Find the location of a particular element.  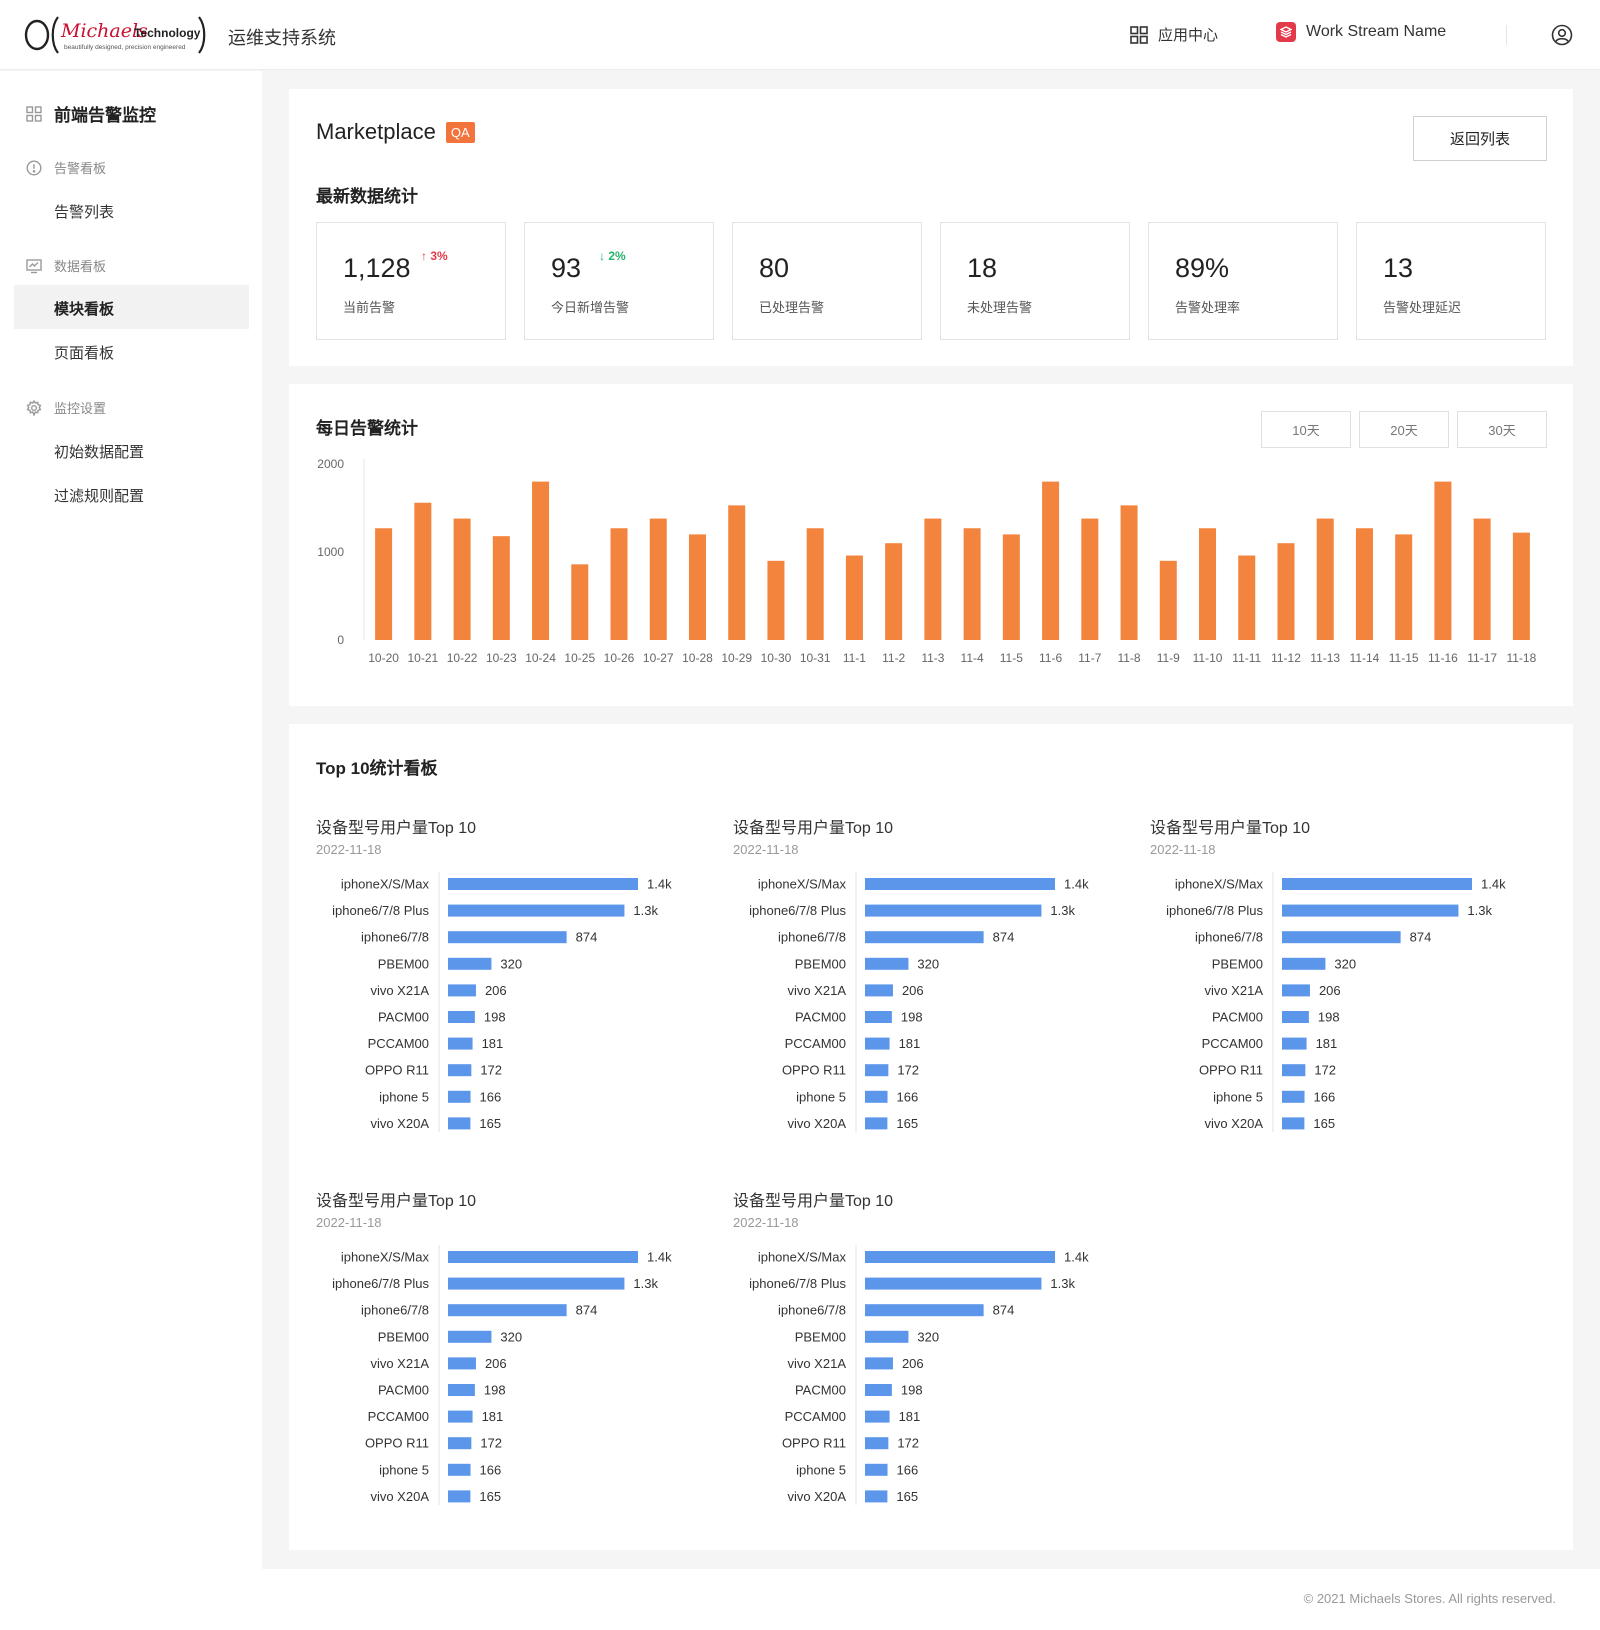

range-30-days-button: 30天 is located at coordinates (1502, 429).